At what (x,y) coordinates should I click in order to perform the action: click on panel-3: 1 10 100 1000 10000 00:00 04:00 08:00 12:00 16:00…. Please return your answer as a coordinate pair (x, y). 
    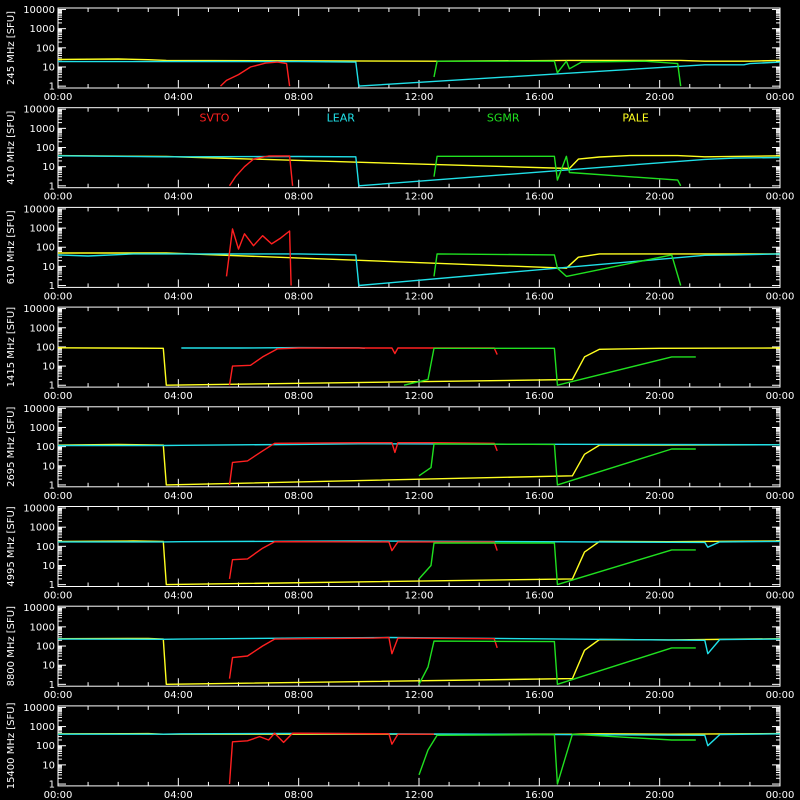
    Looking at the image, I should click on (400, 353).